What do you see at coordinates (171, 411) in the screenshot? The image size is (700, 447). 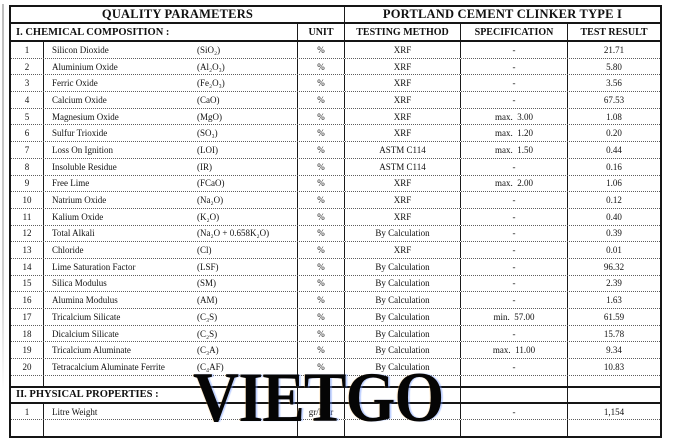 I see `parameter-cell: Litre Weight` at bounding box center [171, 411].